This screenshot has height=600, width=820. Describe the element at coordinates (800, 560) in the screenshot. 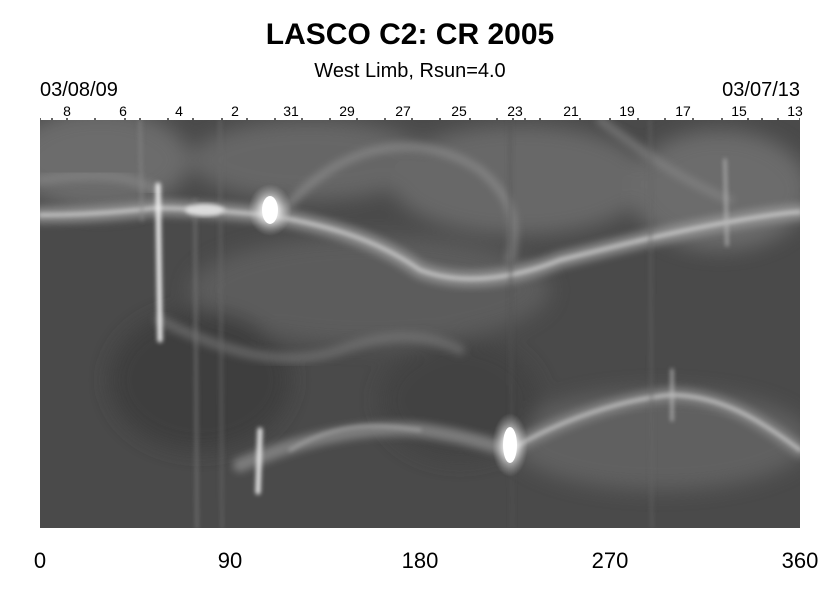

I see `x-tick-label: 360` at that location.